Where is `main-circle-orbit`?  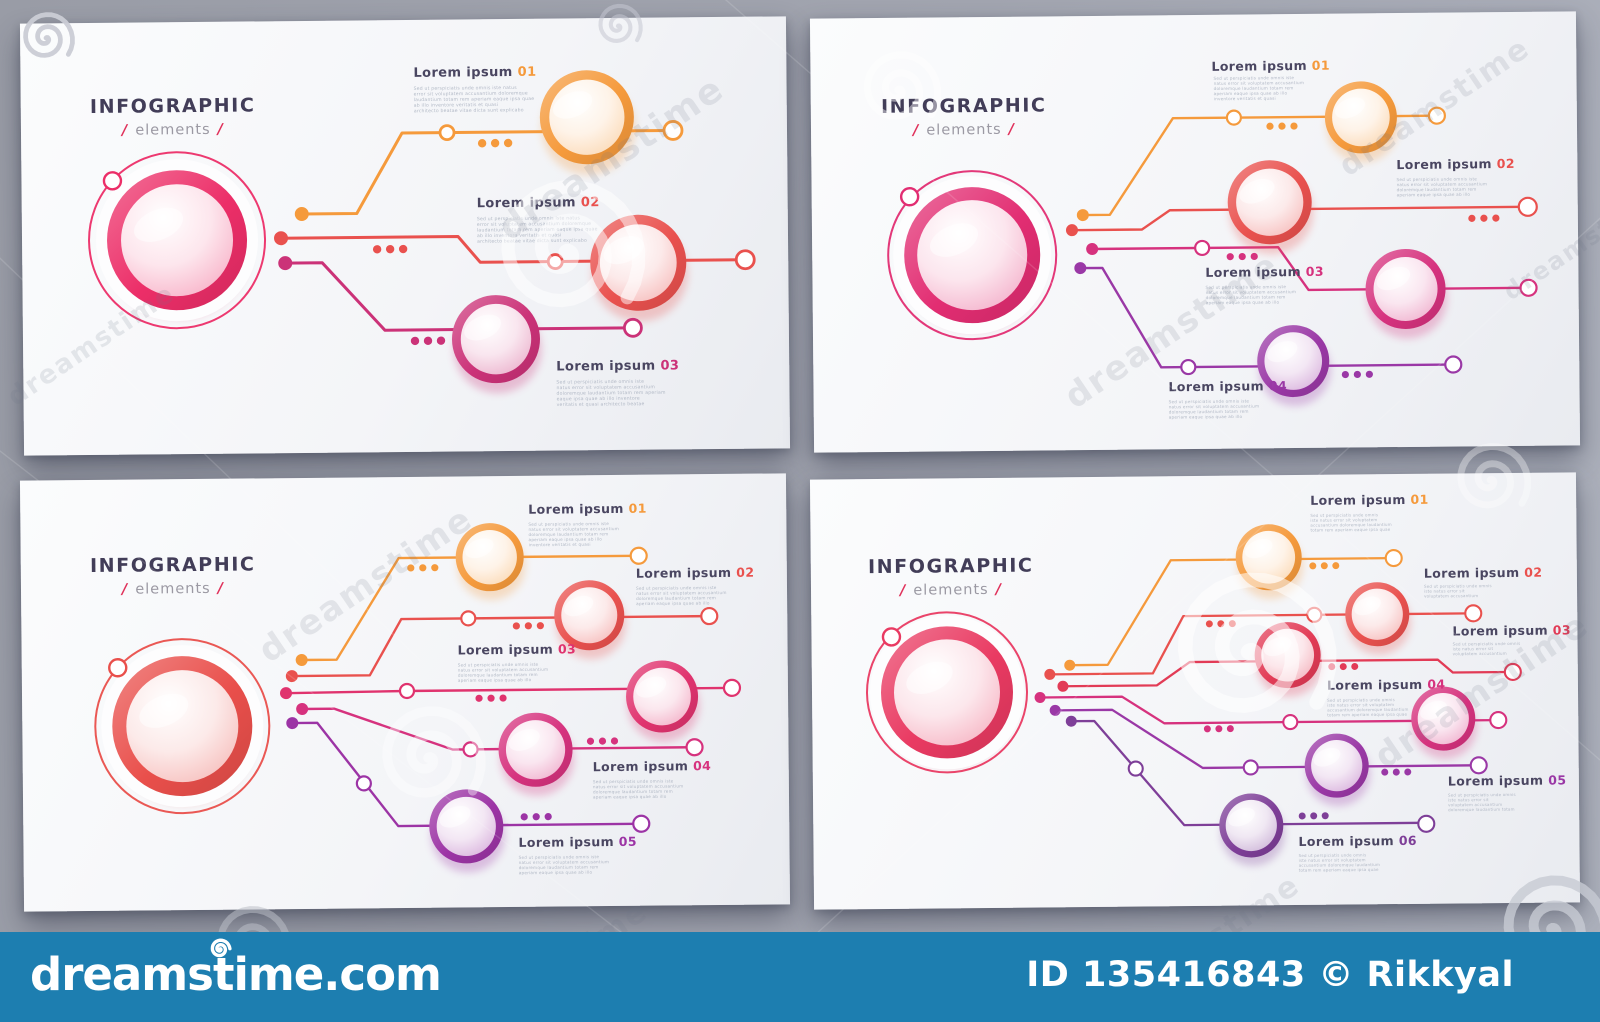 main-circle-orbit is located at coordinates (947, 692).